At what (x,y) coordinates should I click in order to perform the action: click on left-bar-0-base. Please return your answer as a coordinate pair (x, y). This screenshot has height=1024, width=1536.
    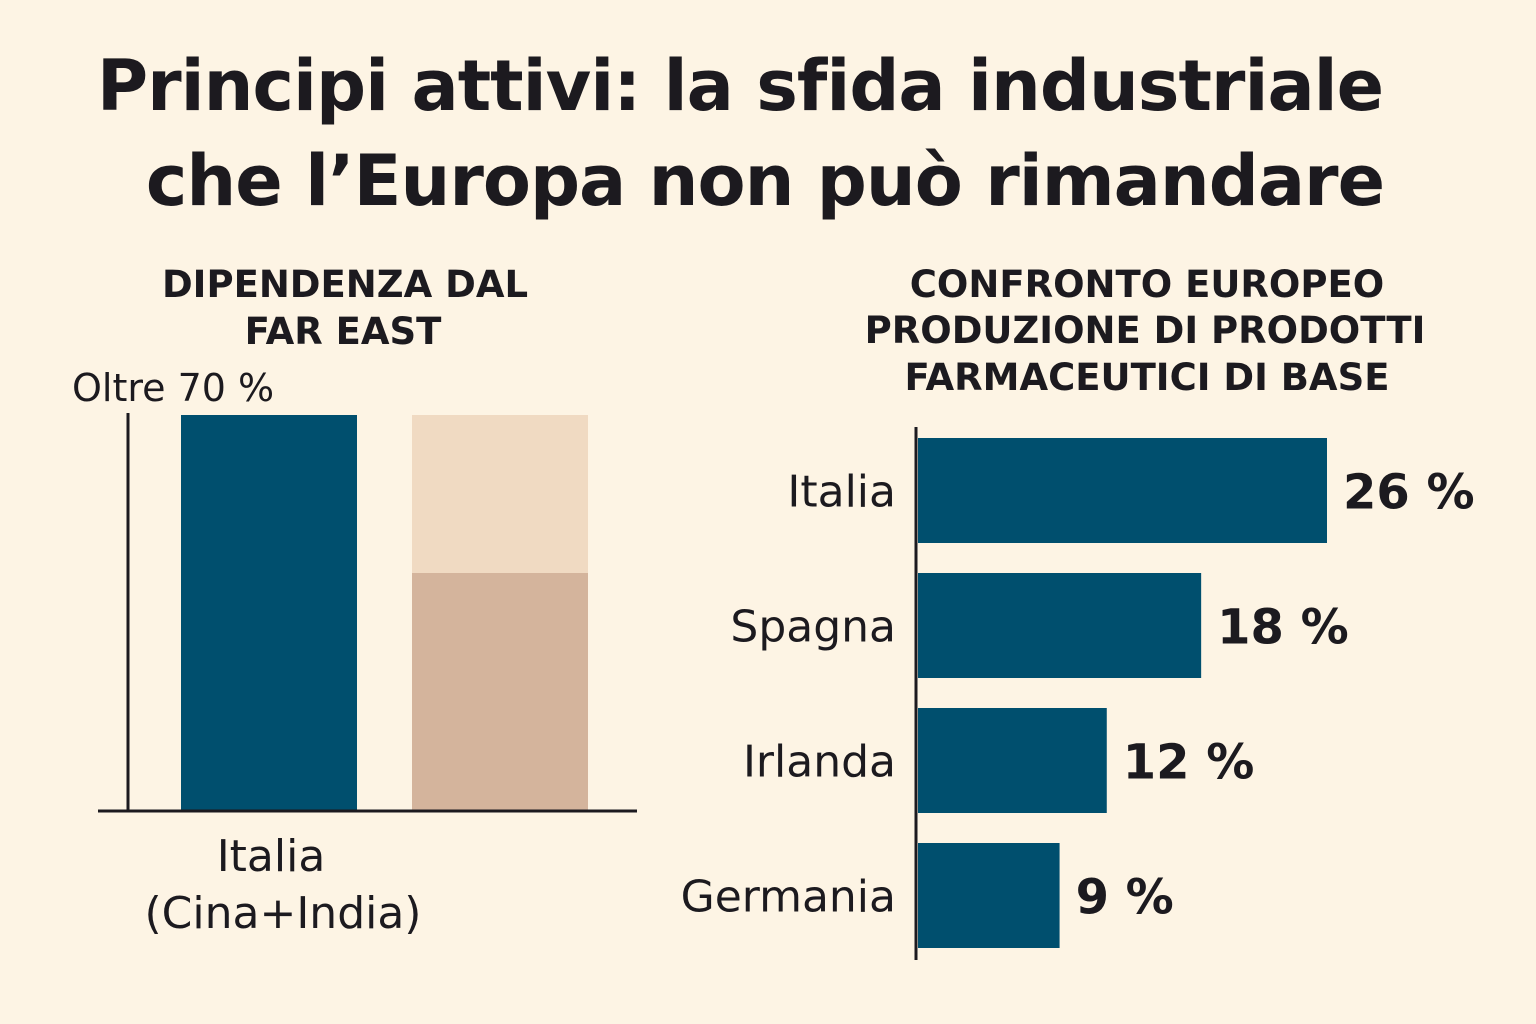
    Looking at the image, I should click on (269, 612).